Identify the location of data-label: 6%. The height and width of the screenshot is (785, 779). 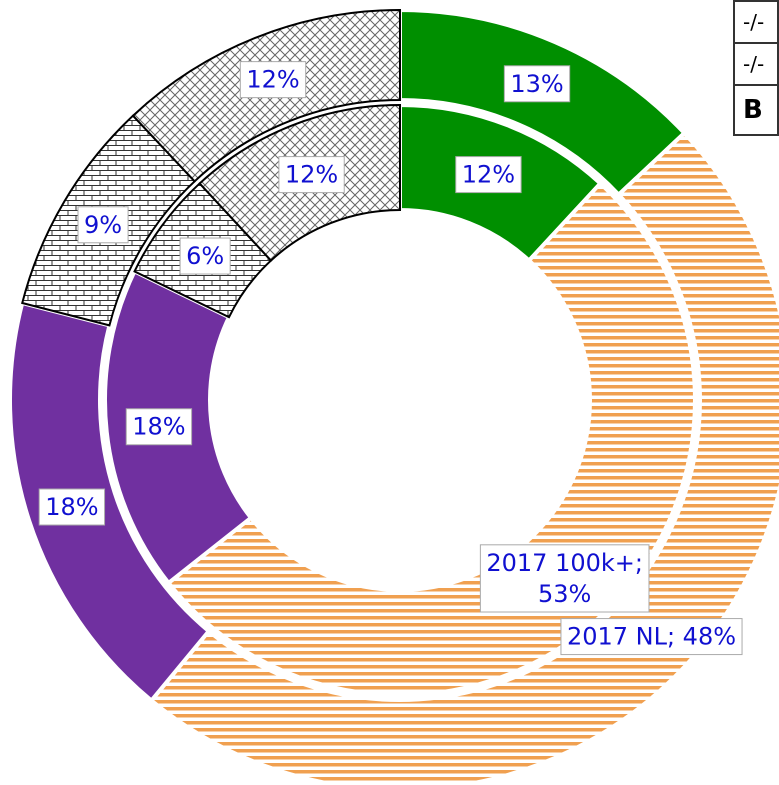
(205, 256).